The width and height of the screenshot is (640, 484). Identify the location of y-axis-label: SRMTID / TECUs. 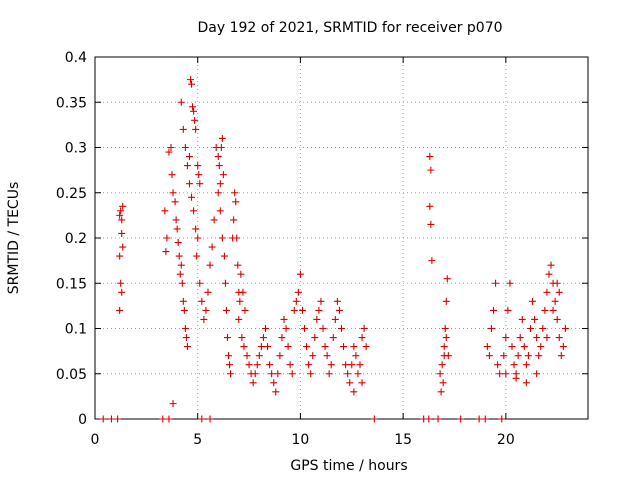
(14, 238).